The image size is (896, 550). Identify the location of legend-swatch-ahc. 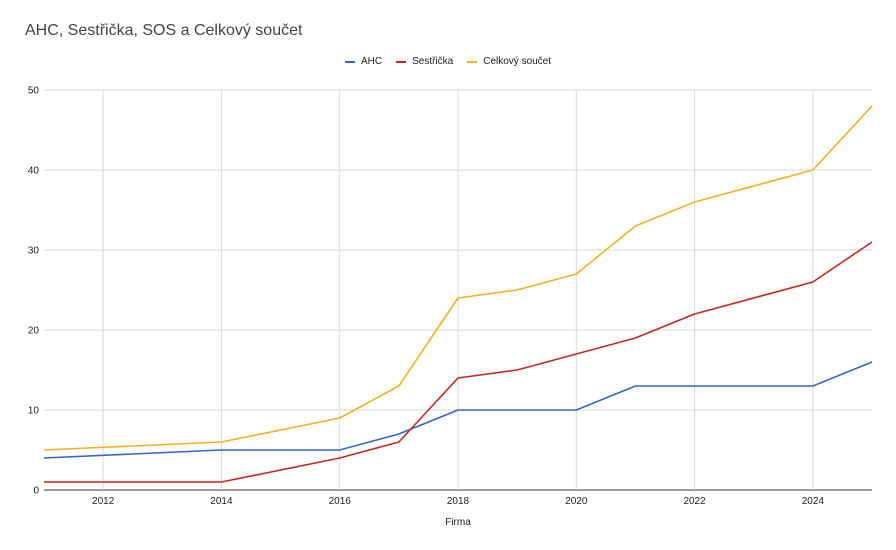
(349, 61).